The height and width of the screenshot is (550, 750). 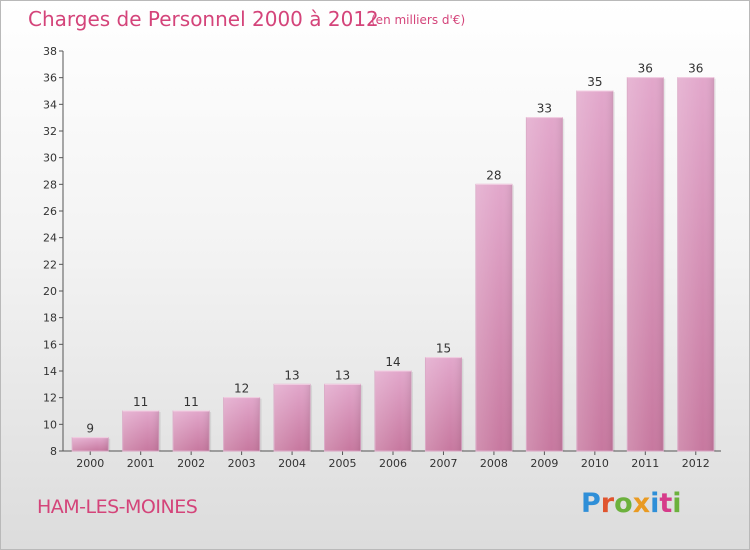 What do you see at coordinates (50, 344) in the screenshot?
I see `y-tick-label: 16` at bounding box center [50, 344].